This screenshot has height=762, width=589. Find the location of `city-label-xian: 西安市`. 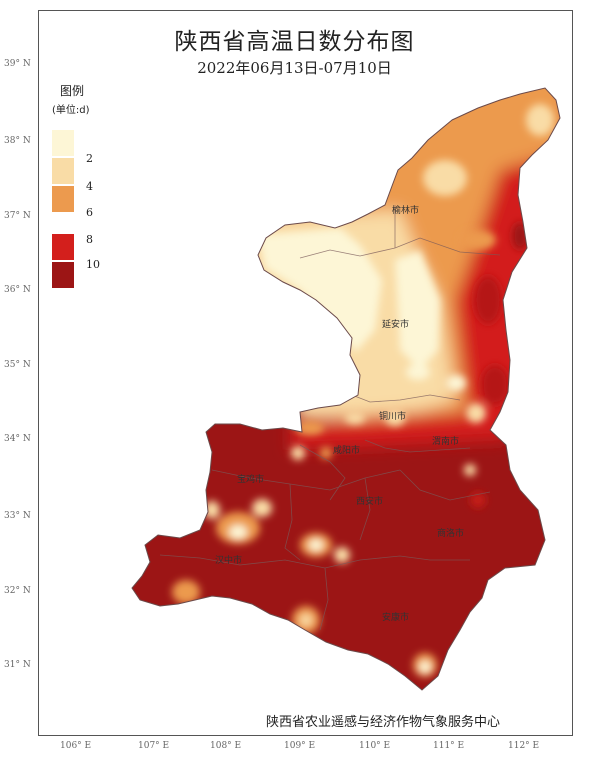

city-label-xian: 西安市 is located at coordinates (369, 501).